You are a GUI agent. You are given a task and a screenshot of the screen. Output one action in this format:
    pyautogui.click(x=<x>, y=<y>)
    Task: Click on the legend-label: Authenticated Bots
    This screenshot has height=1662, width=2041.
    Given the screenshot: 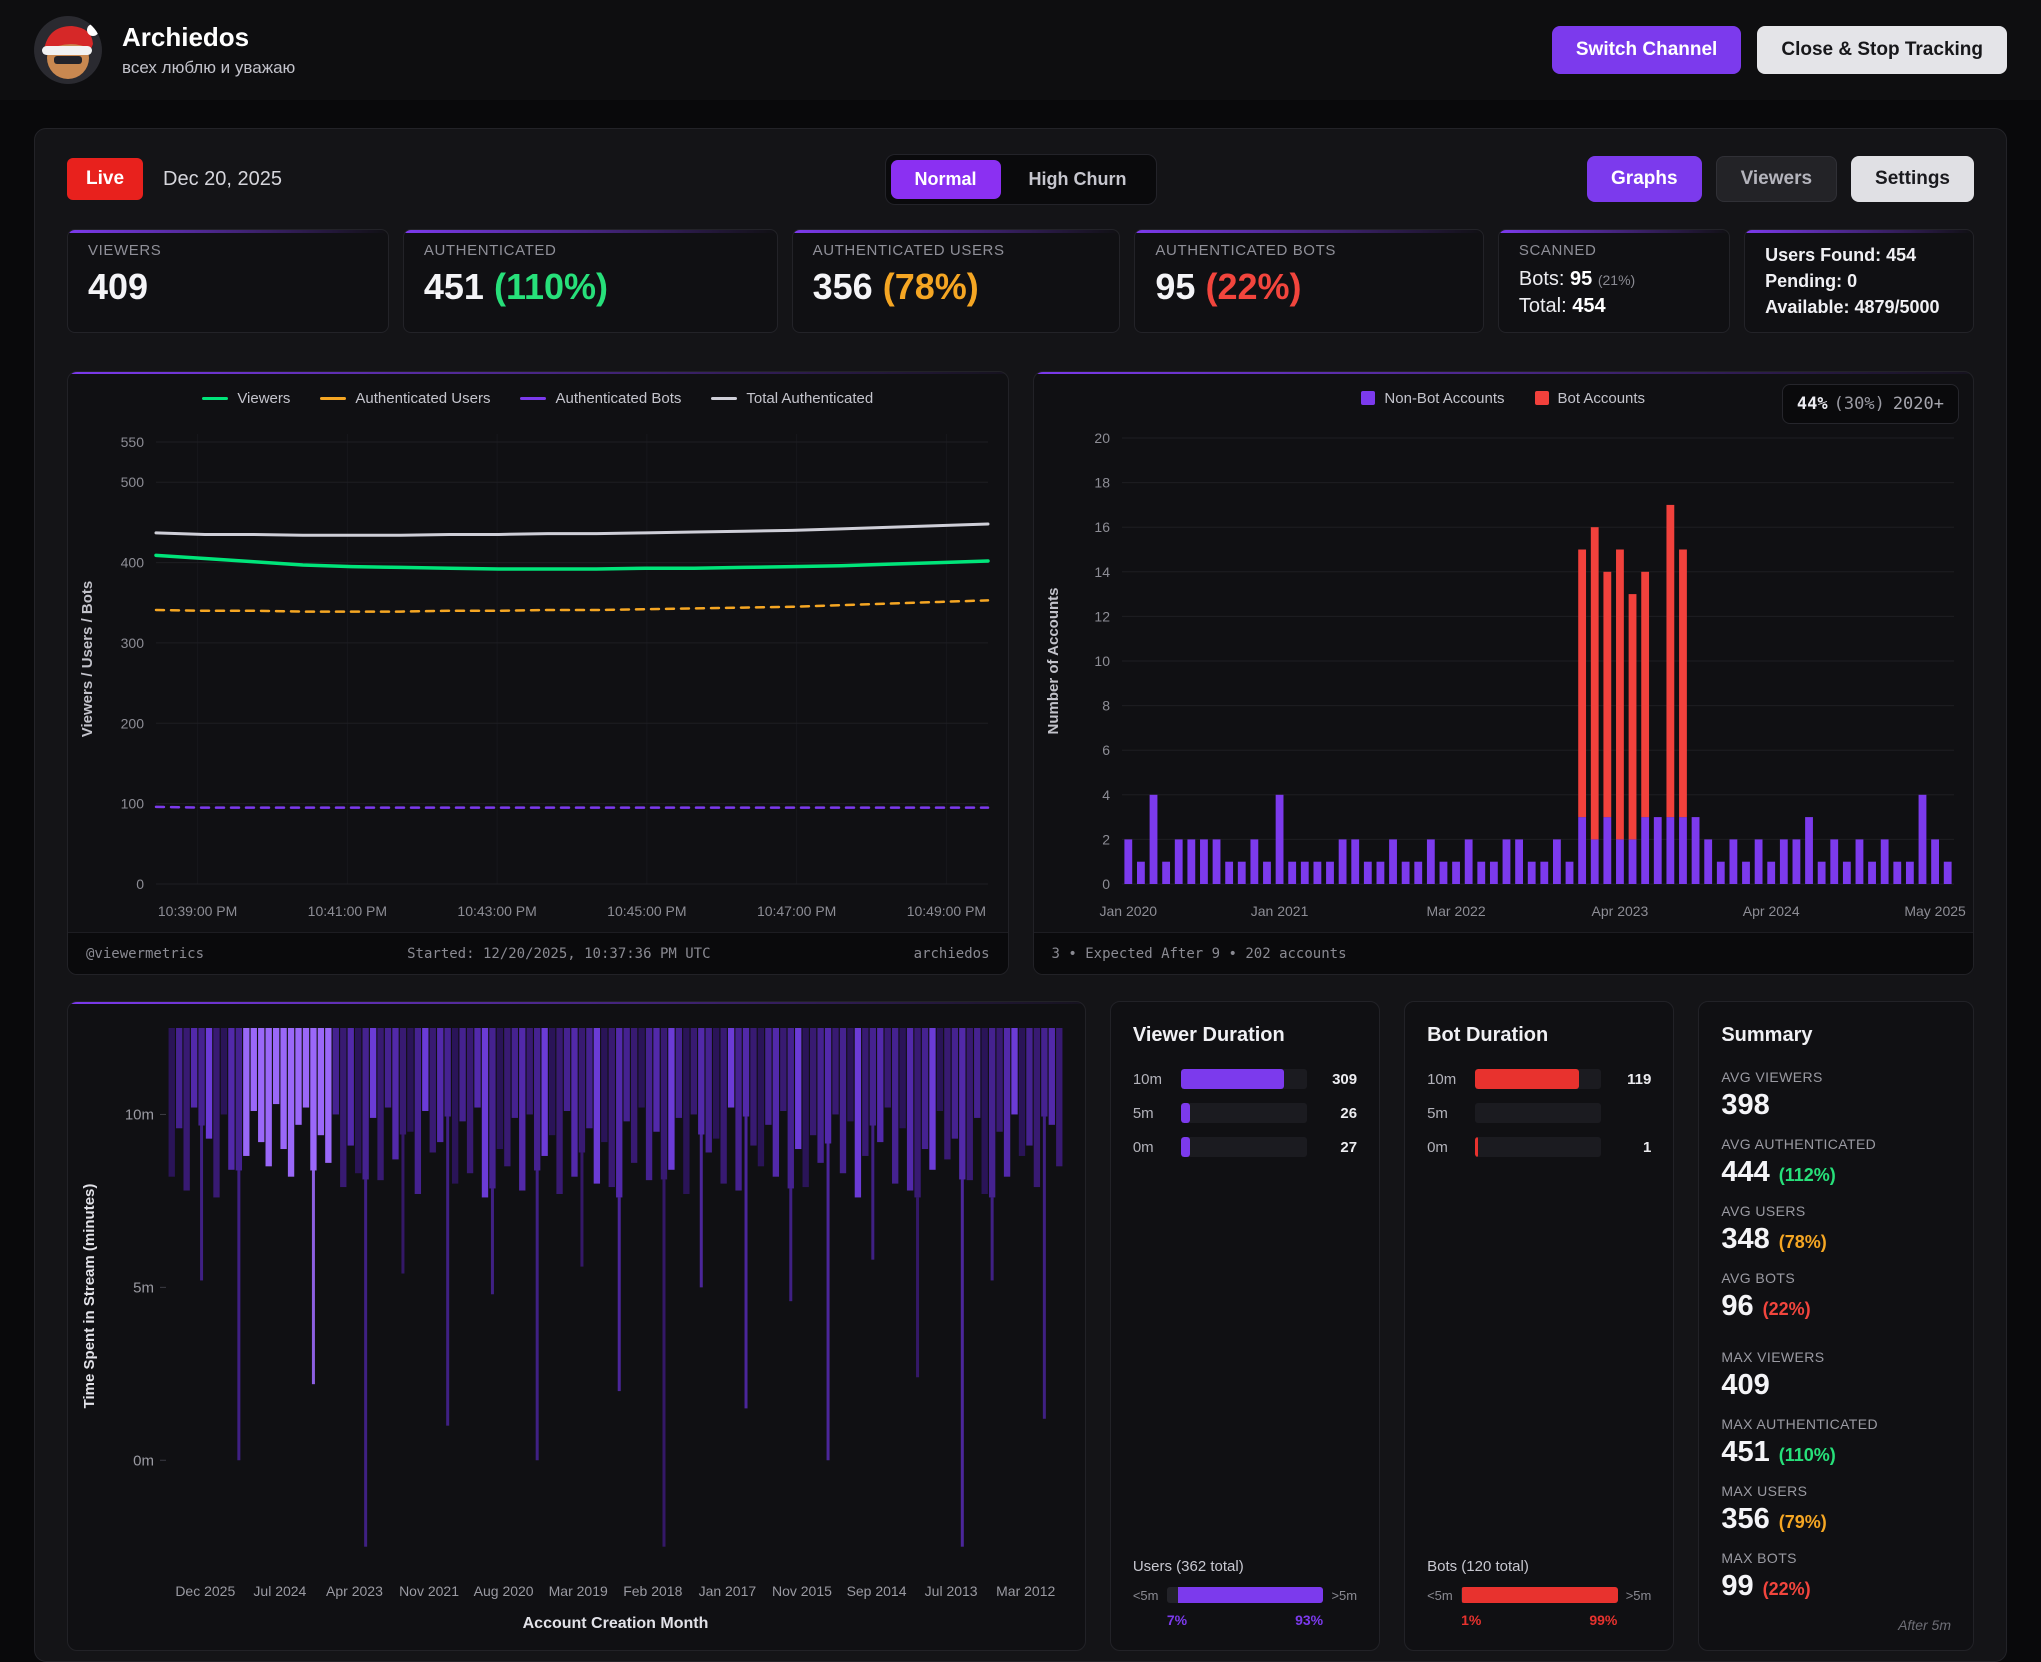 What is the action you would take?
    pyautogui.click(x=618, y=398)
    